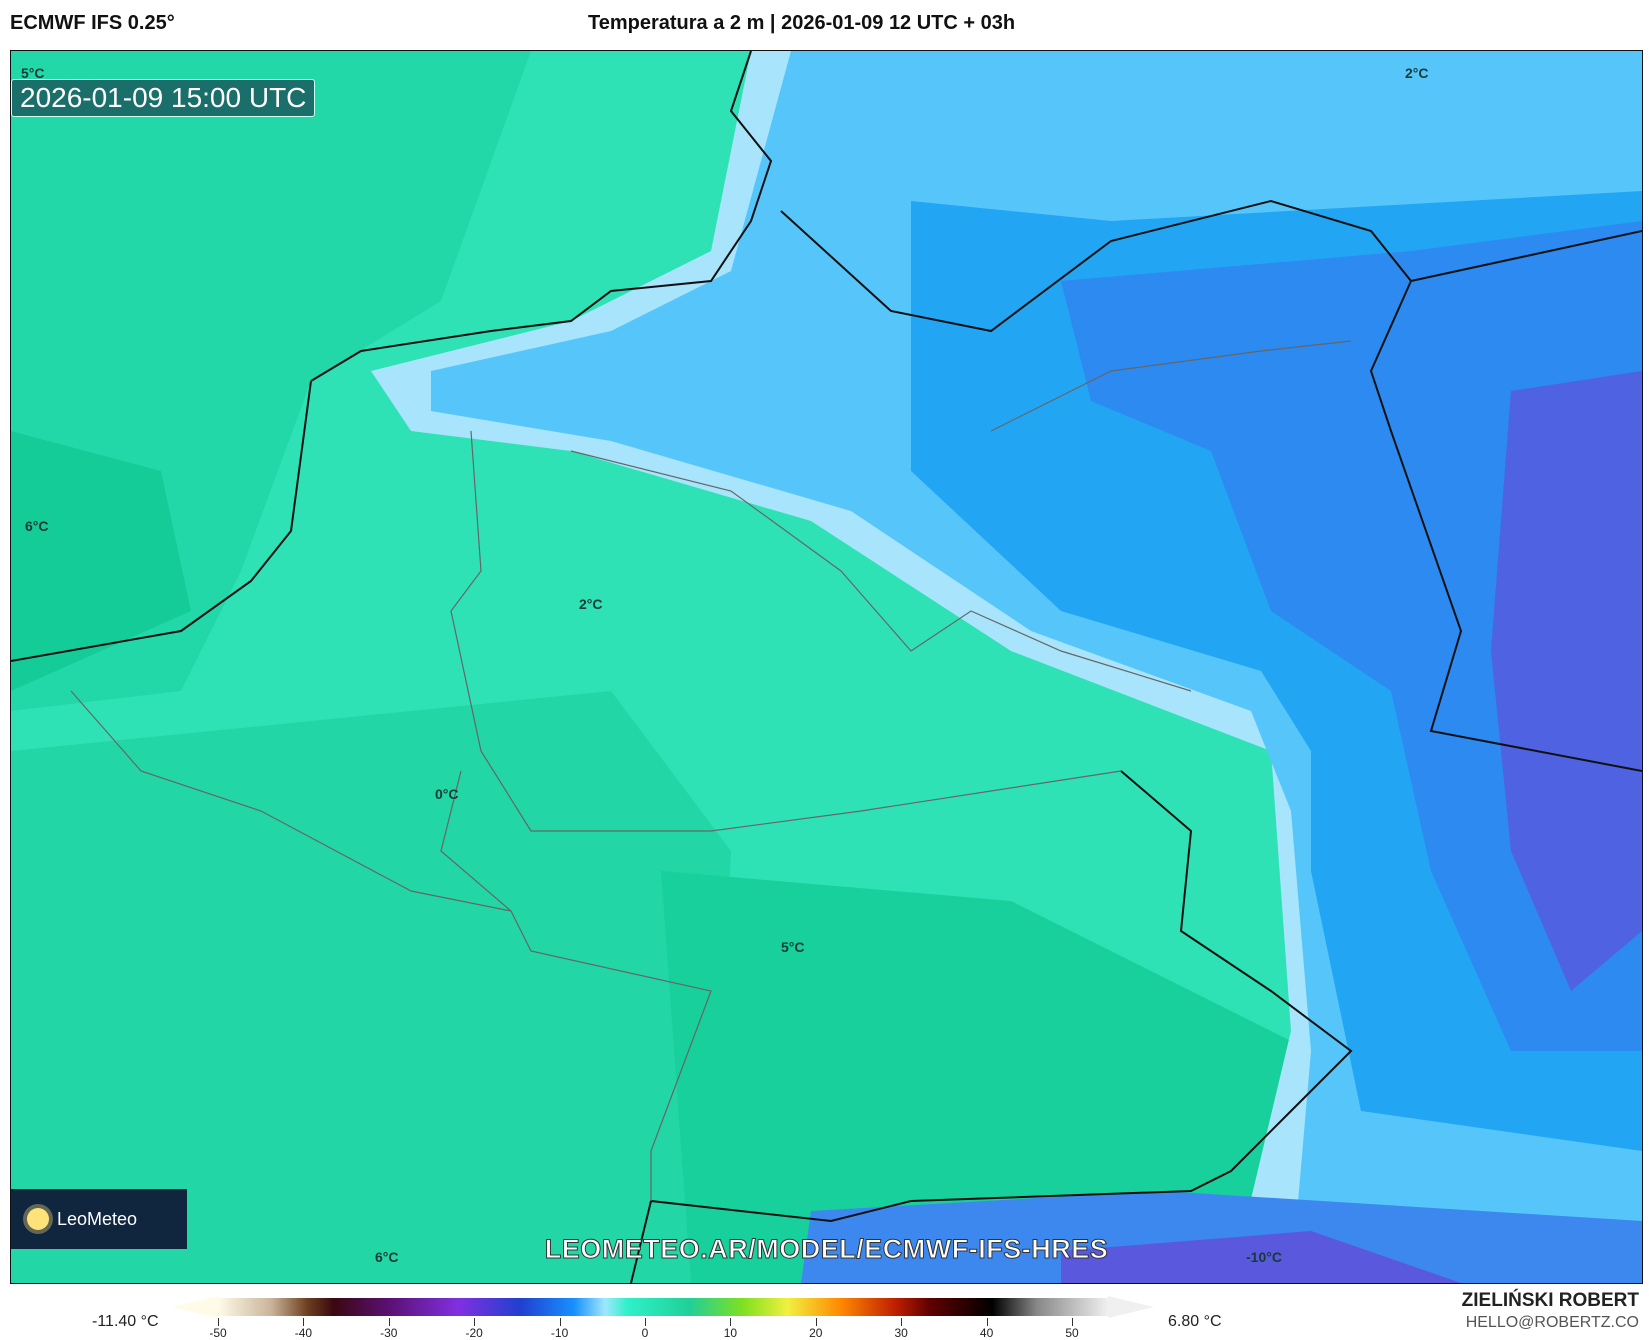 Image resolution: width=1649 pixels, height=1340 pixels. What do you see at coordinates (559, 1333) in the screenshot?
I see `colorbar-tick-label: -10` at bounding box center [559, 1333].